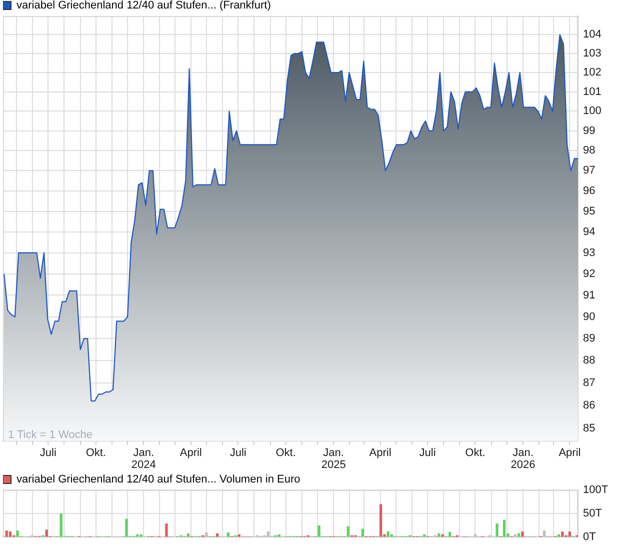 This screenshot has height=546, width=620. I want to click on y-tick-label: 100T, so click(595, 490).